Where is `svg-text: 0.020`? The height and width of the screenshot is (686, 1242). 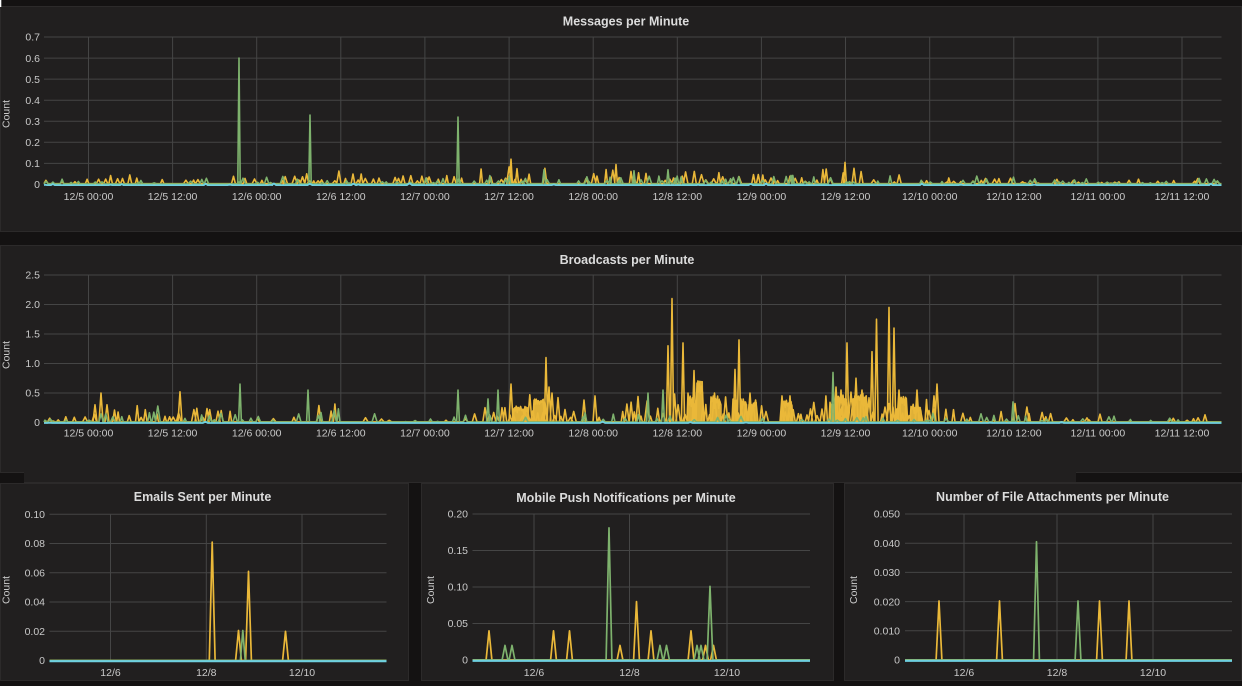 svg-text: 0.020 is located at coordinates (887, 602).